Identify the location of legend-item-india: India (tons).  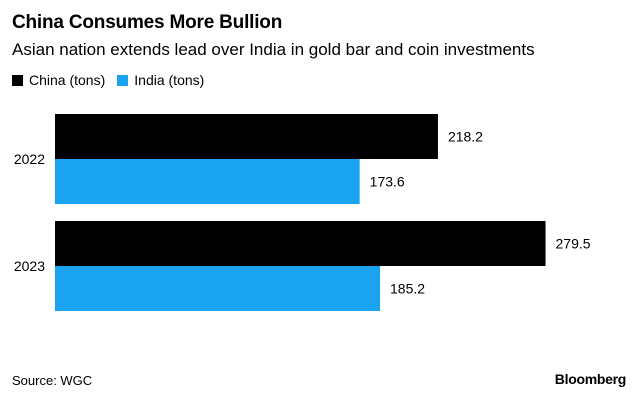
(160, 80).